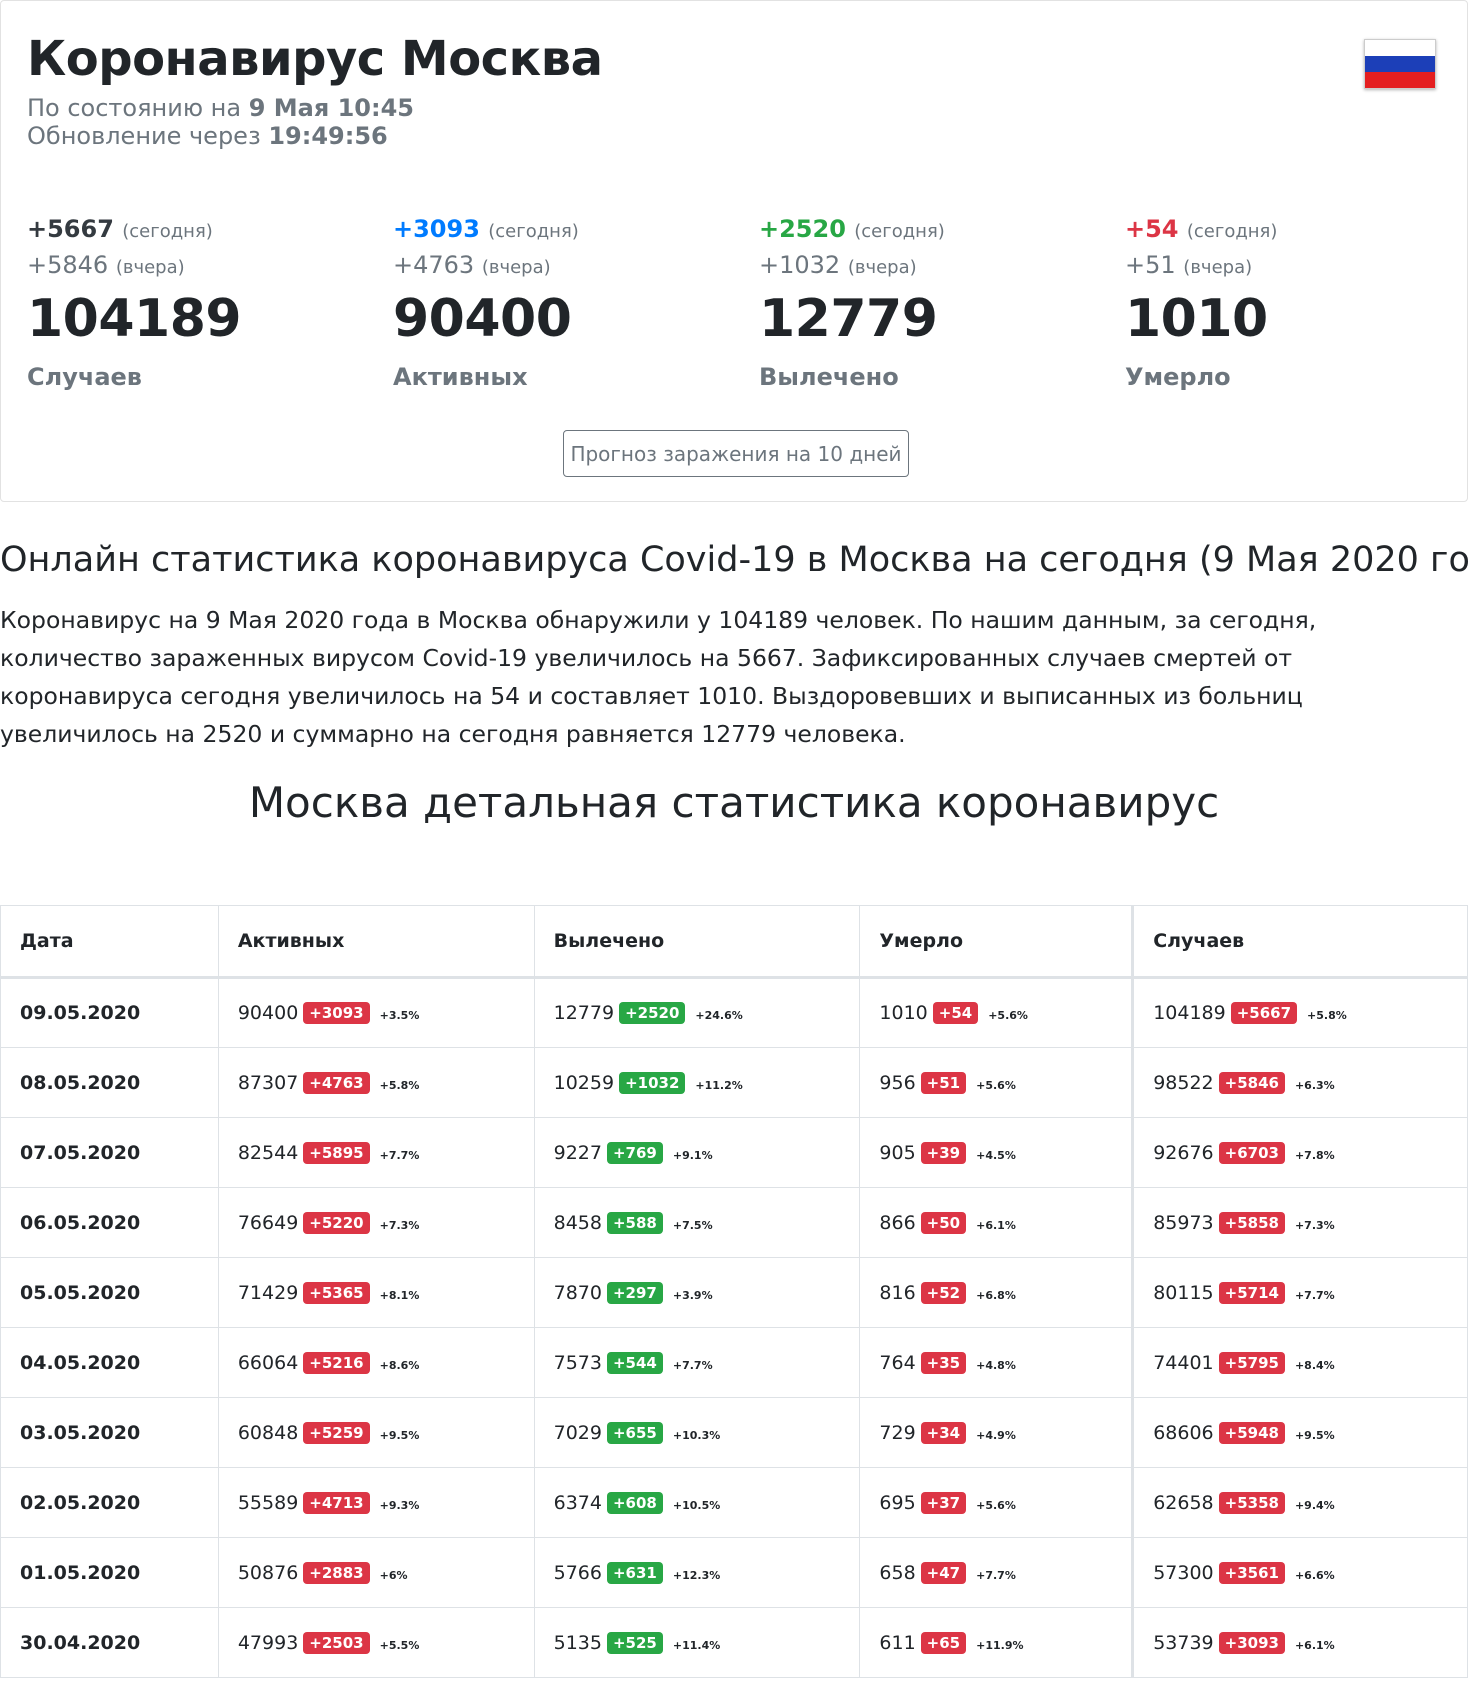 The width and height of the screenshot is (1468, 1697). I want to click on cell-active: 47993 +2503 +5.5%, so click(376, 1642).